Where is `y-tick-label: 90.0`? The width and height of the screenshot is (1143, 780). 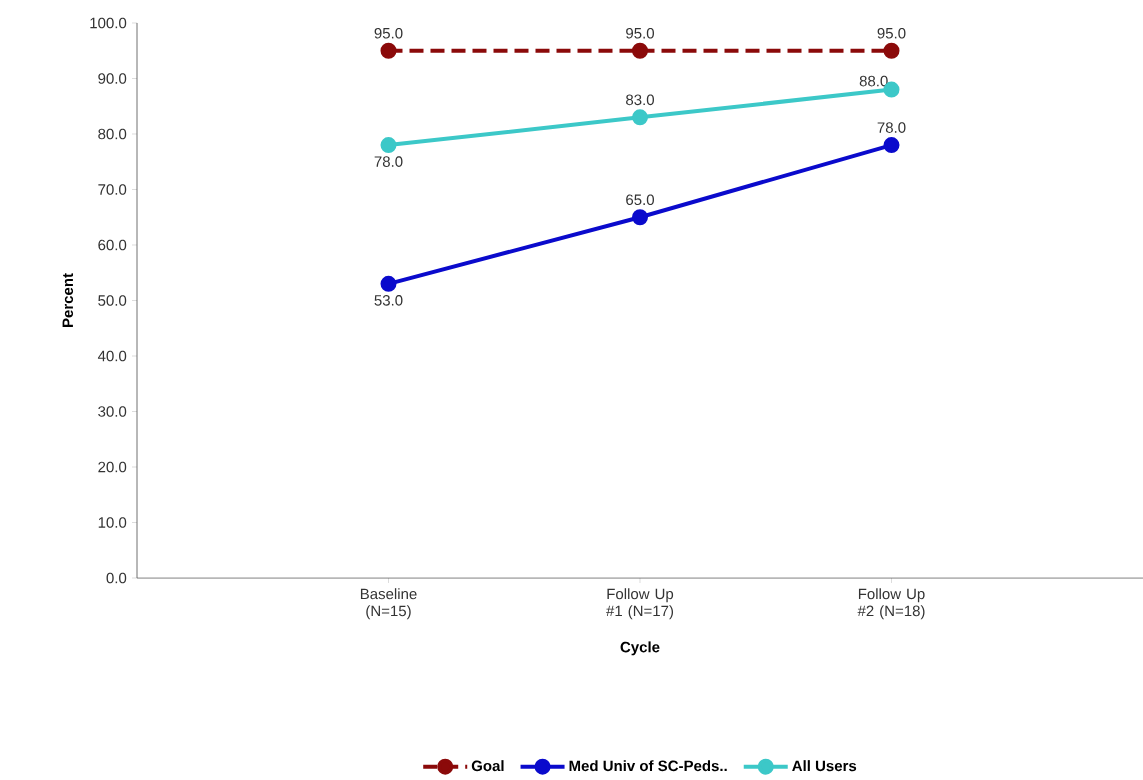 y-tick-label: 90.0 is located at coordinates (112, 78).